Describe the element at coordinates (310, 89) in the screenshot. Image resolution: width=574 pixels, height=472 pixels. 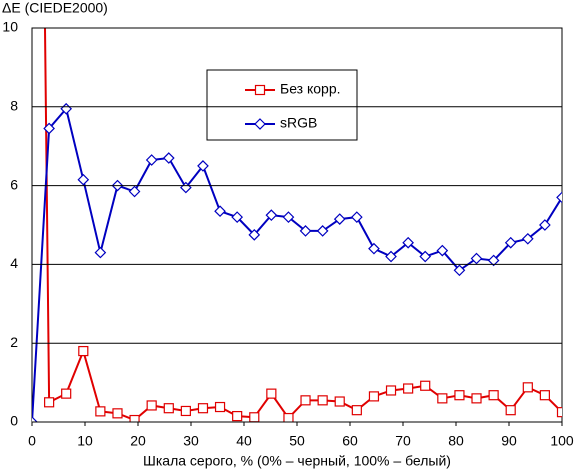
I see `legend-label: Без корр.` at that location.